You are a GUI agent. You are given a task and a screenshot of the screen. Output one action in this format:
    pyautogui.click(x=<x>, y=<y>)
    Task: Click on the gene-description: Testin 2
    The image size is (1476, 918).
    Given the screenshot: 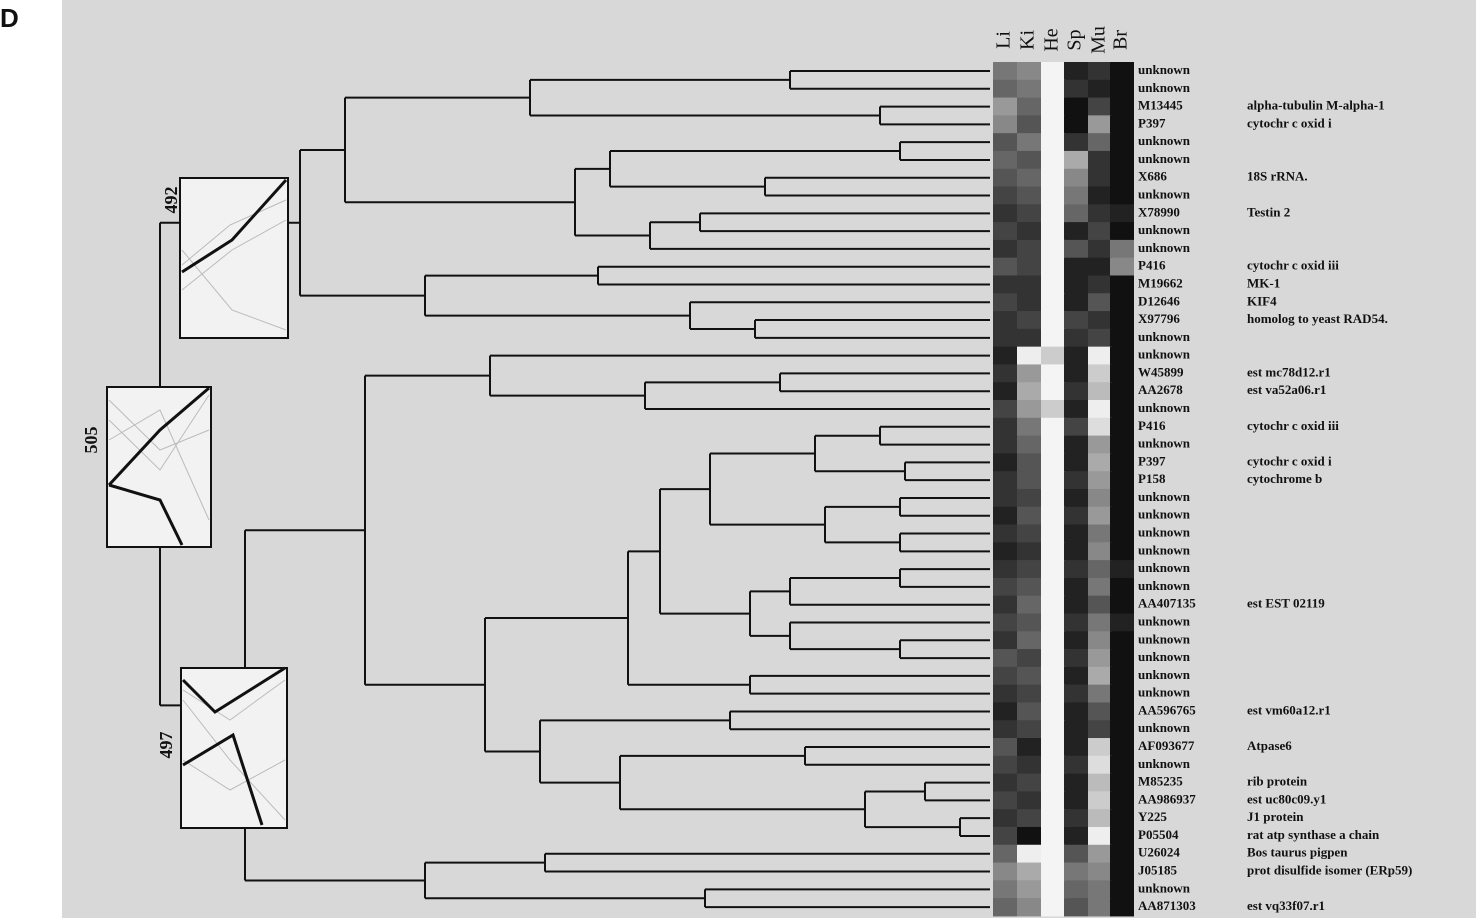 What is the action you would take?
    pyautogui.click(x=1268, y=211)
    